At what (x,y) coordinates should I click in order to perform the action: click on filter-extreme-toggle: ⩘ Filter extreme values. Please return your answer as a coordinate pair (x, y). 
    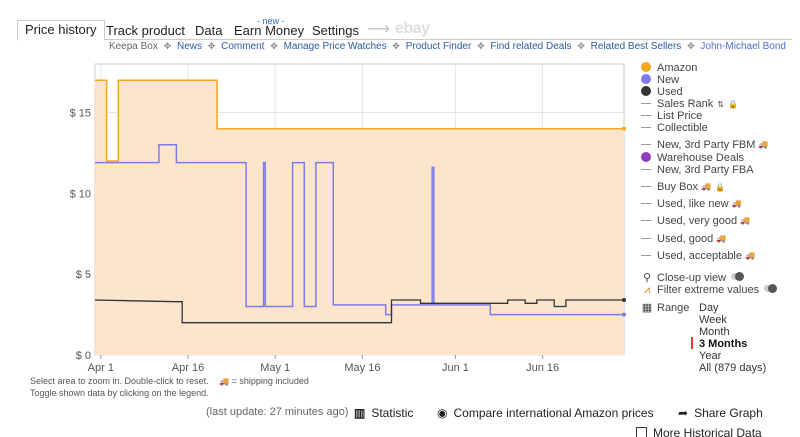
    Looking at the image, I should click on (709, 291).